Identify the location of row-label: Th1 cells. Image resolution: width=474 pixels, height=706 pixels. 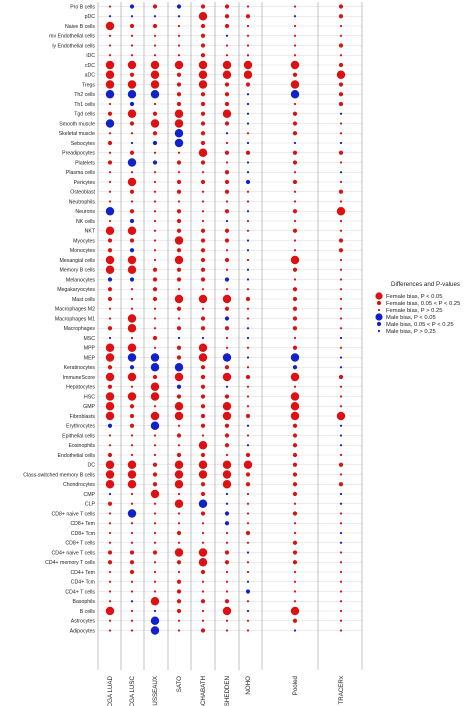
(84, 105).